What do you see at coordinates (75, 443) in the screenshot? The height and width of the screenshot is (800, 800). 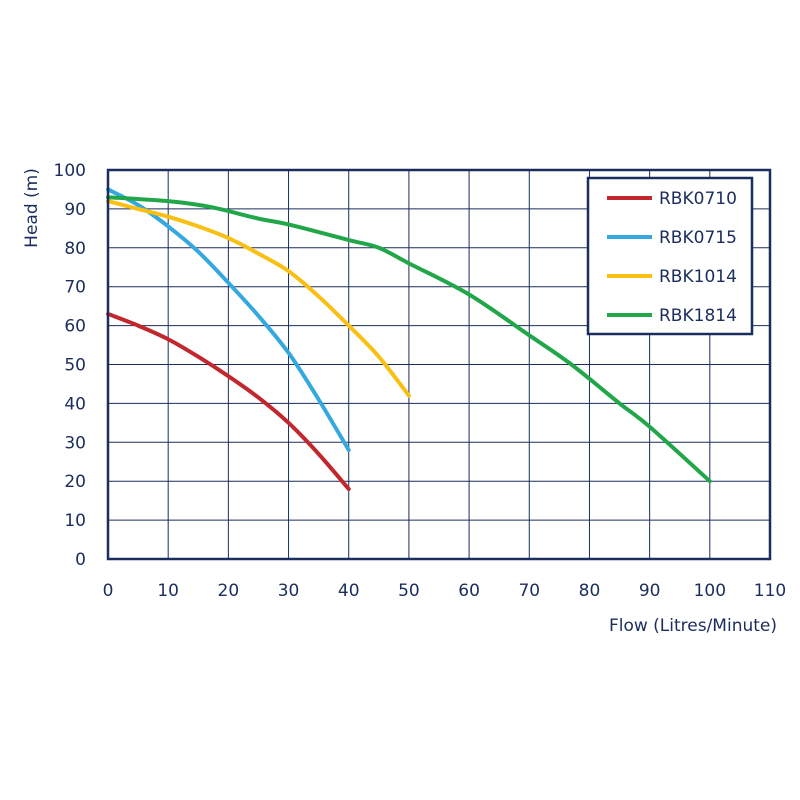 I see `y-tick-label: 30` at bounding box center [75, 443].